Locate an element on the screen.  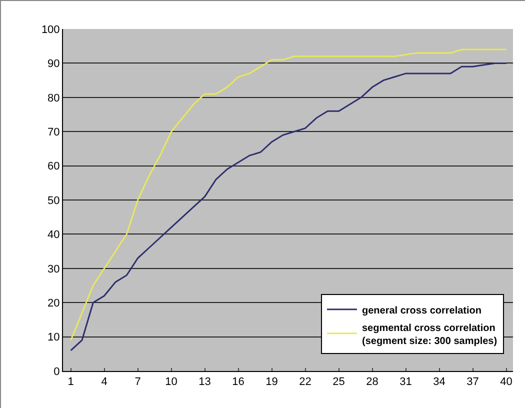
x-tick-label: 34 is located at coordinates (439, 382).